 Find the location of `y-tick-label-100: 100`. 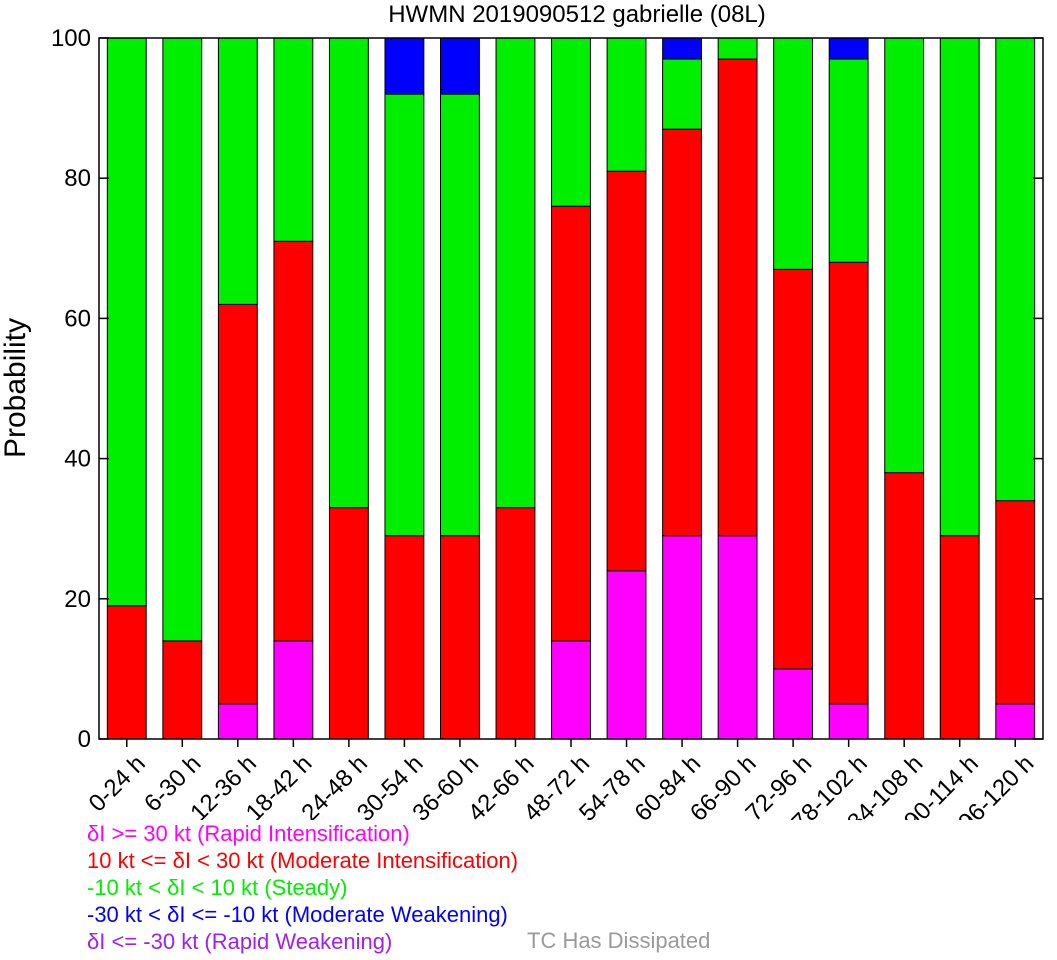

y-tick-label-100: 100 is located at coordinates (71, 38).